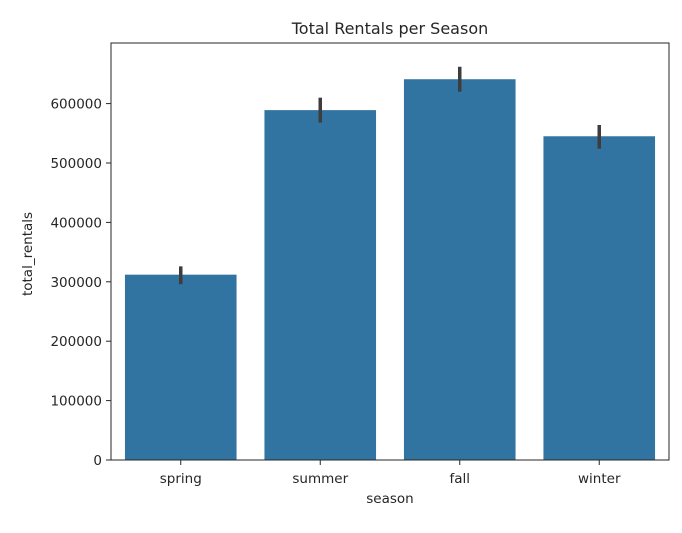 This screenshot has height=533, width=682. I want to click on bar-spring, so click(180, 367).